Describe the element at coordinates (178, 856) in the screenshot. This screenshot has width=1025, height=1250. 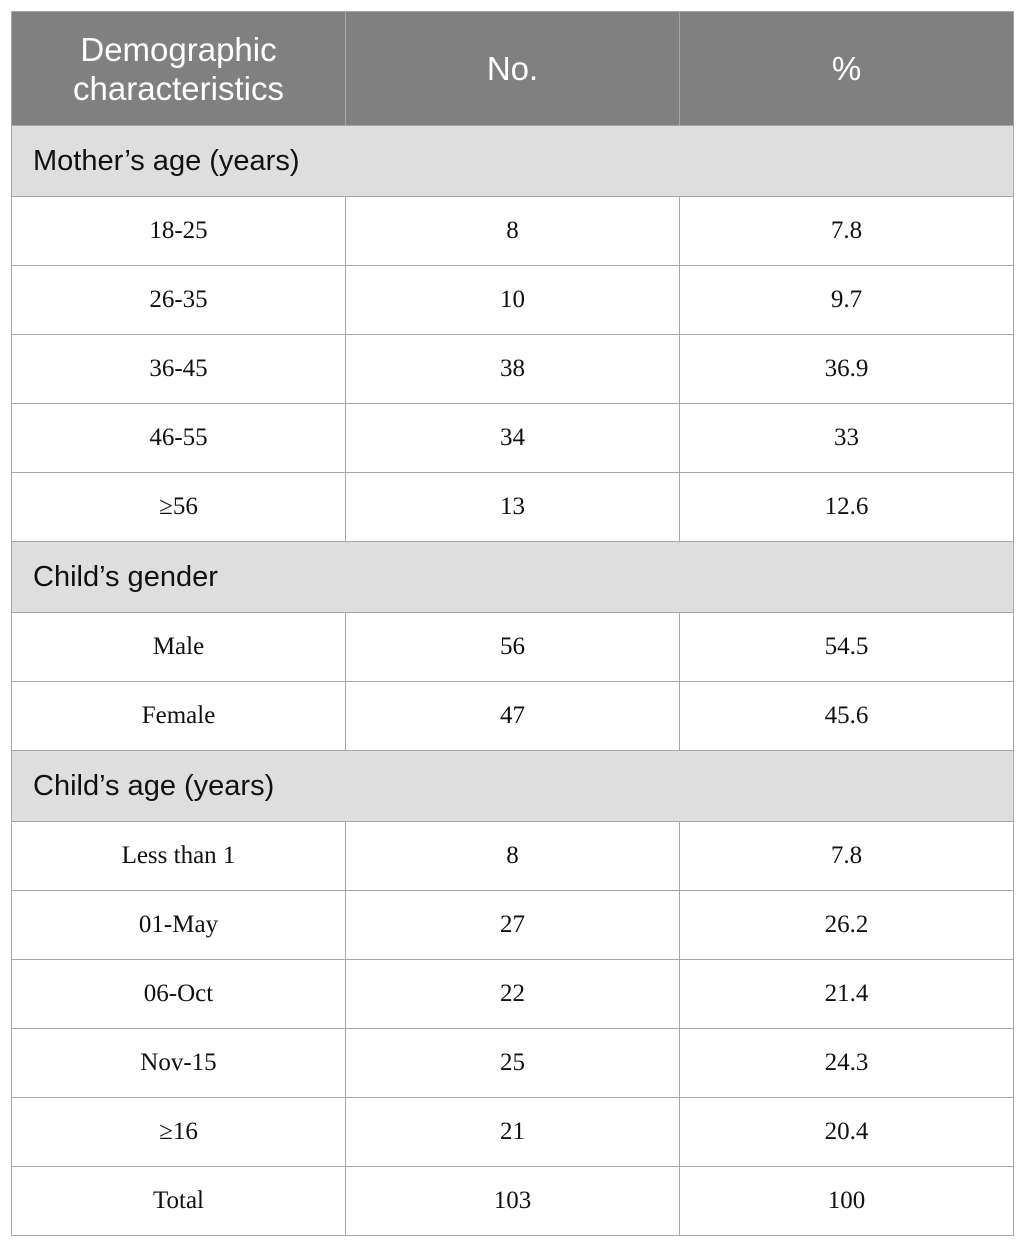
I see `row-label: Less than 1` at that location.